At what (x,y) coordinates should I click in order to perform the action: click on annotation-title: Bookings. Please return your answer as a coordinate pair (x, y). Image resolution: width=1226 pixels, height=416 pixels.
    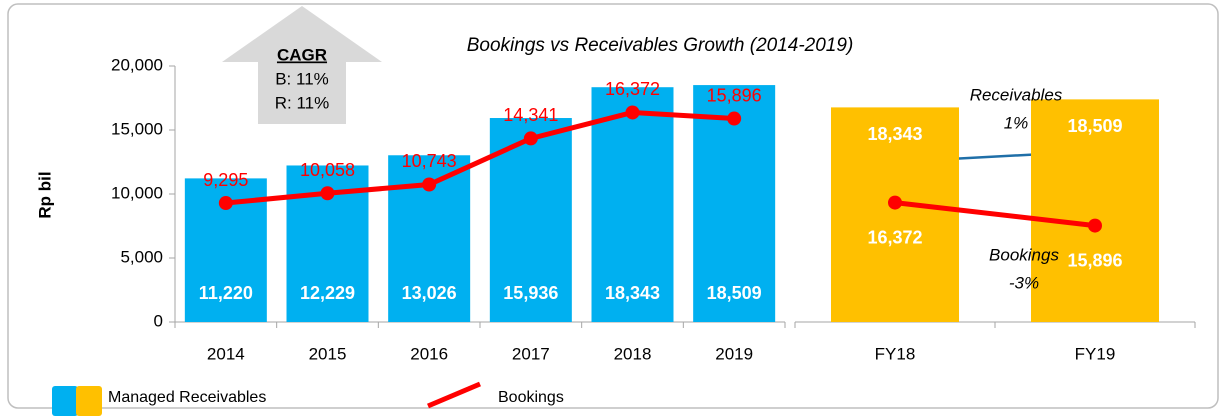
    Looking at the image, I should click on (1024, 254).